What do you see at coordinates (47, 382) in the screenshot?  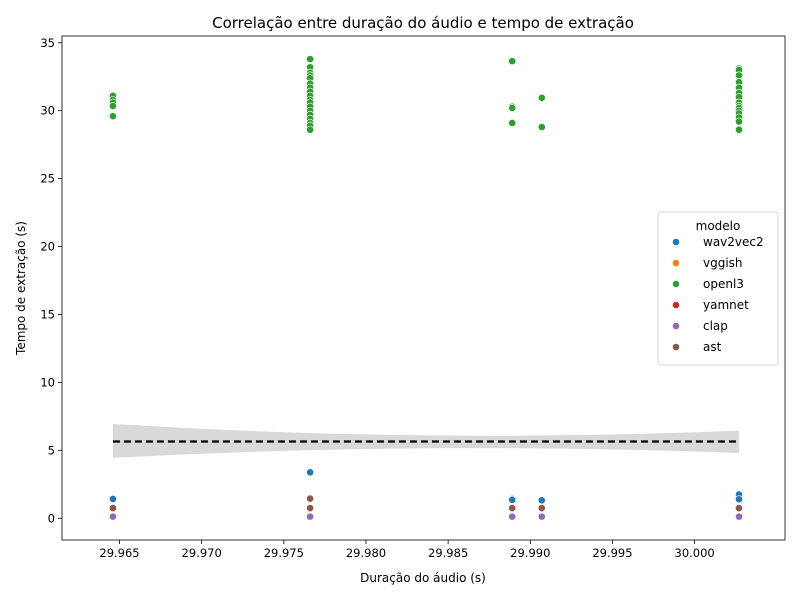 I see `y-tick-label: 10` at bounding box center [47, 382].